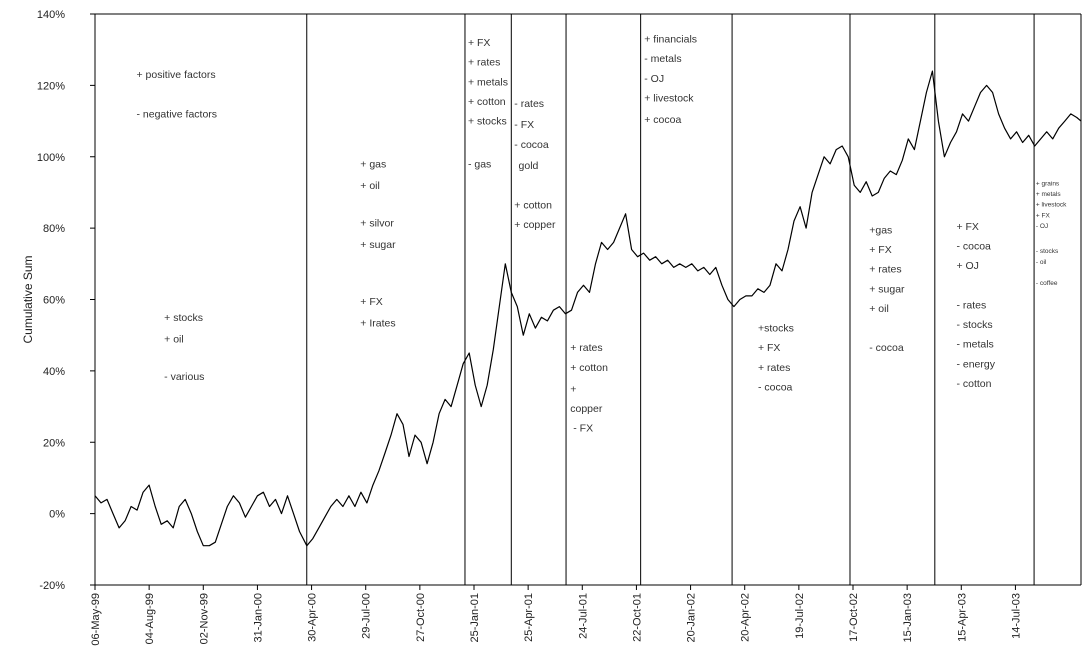  What do you see at coordinates (583, 616) in the screenshot?
I see `x-tick-label: 24-Jul-01` at bounding box center [583, 616].